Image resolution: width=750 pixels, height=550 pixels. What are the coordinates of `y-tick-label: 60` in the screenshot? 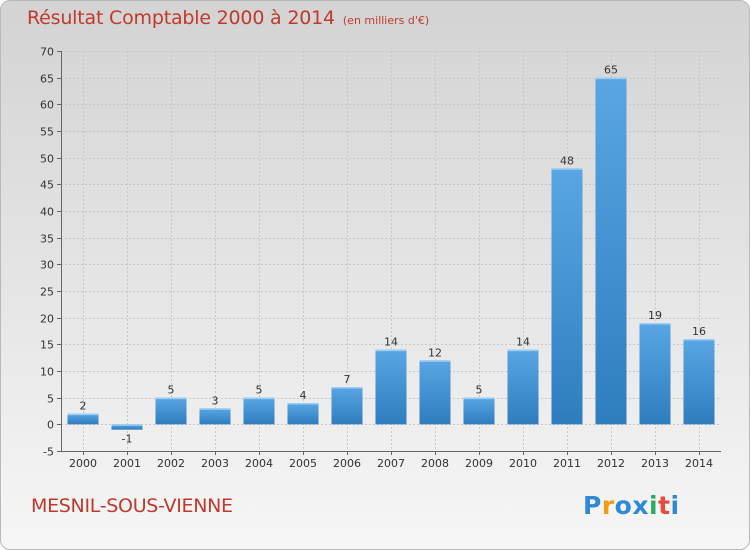 It's located at (47, 105).